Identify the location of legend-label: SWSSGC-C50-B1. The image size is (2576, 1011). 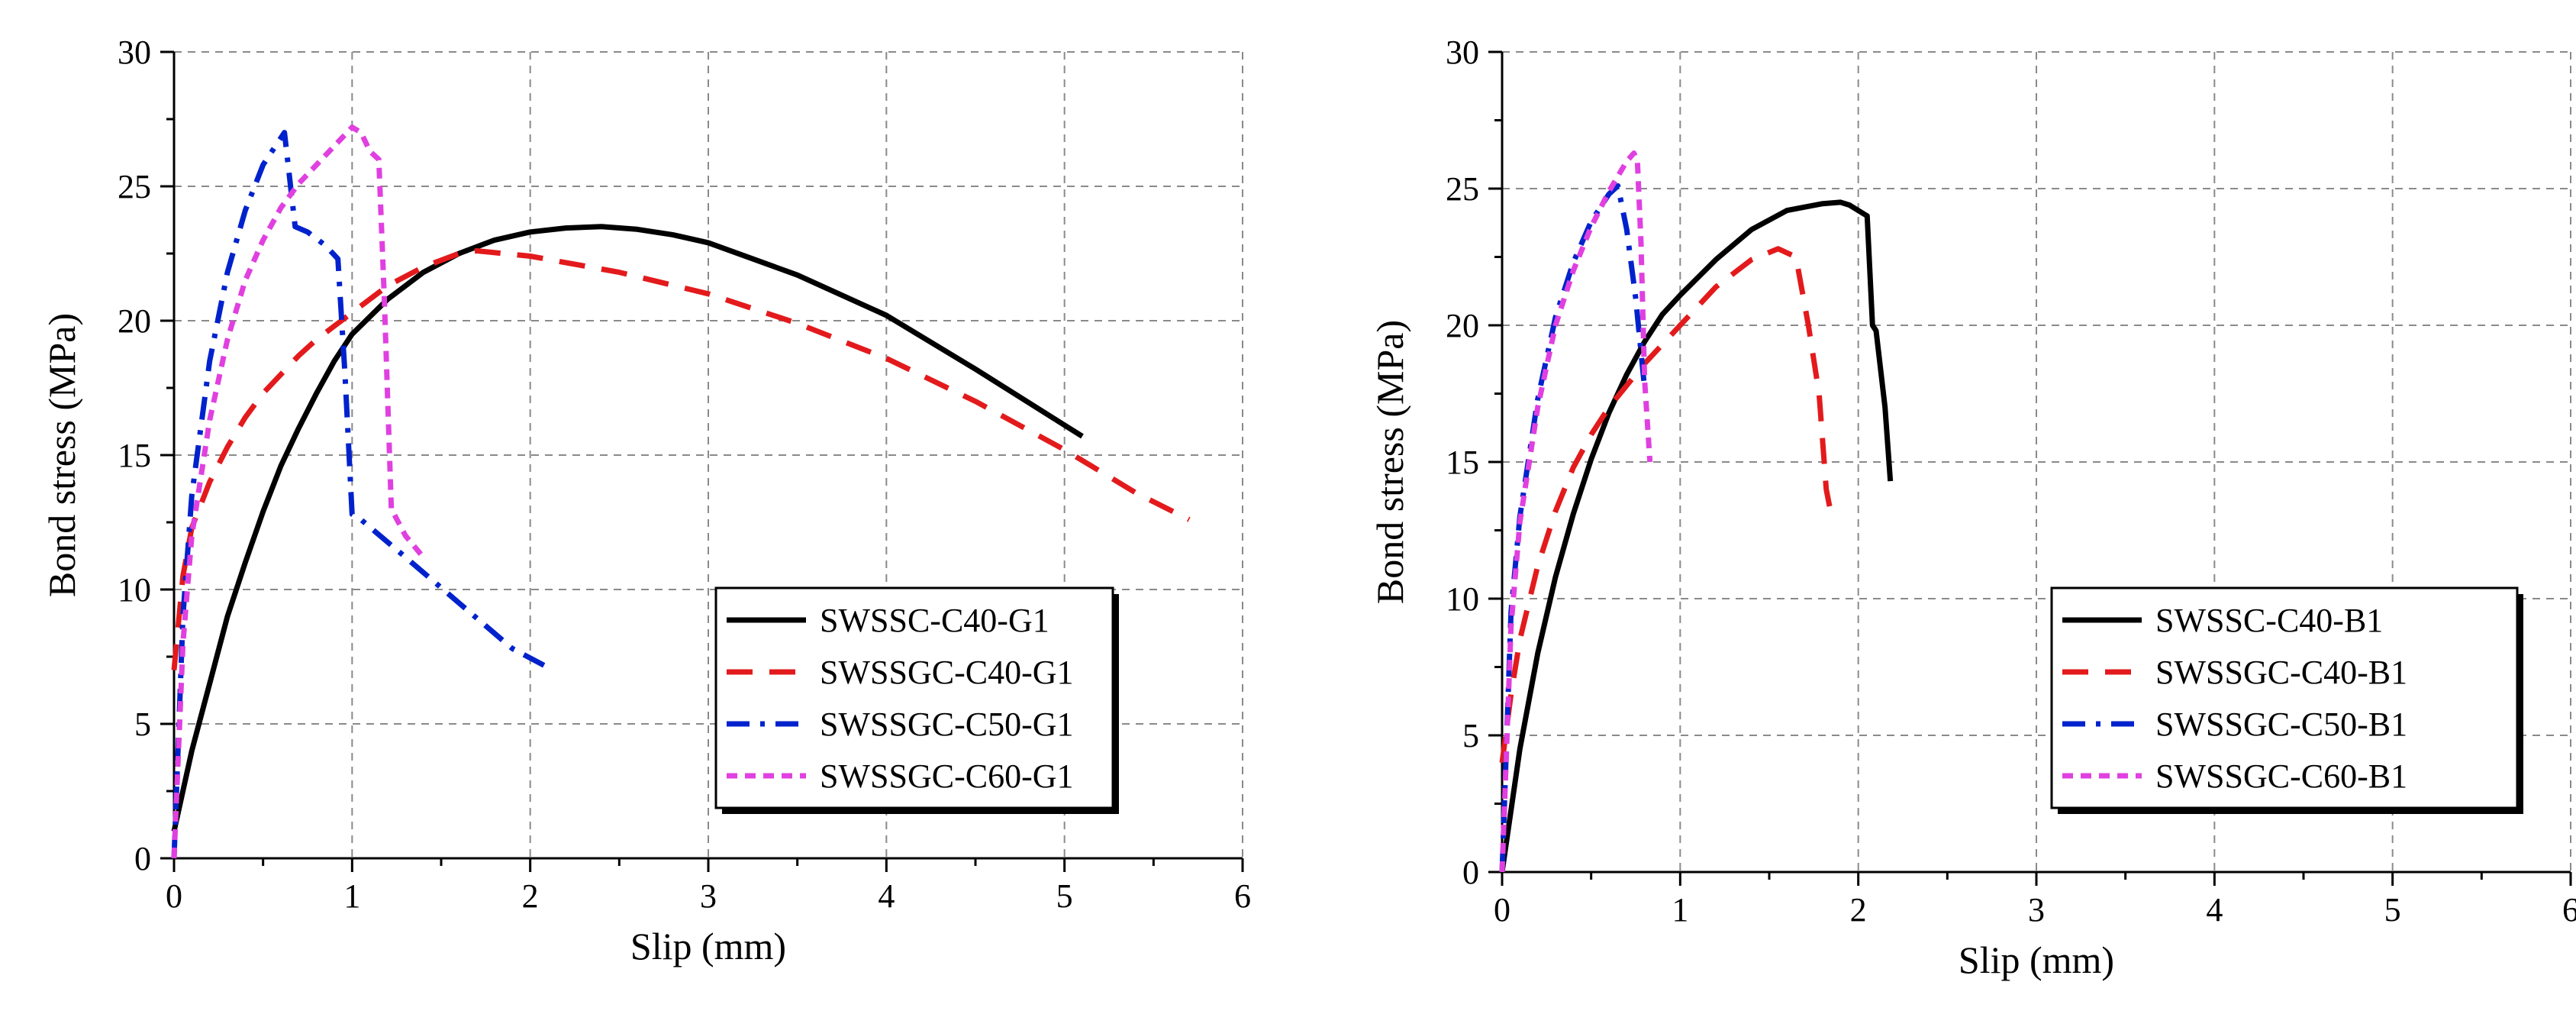
(2281, 725).